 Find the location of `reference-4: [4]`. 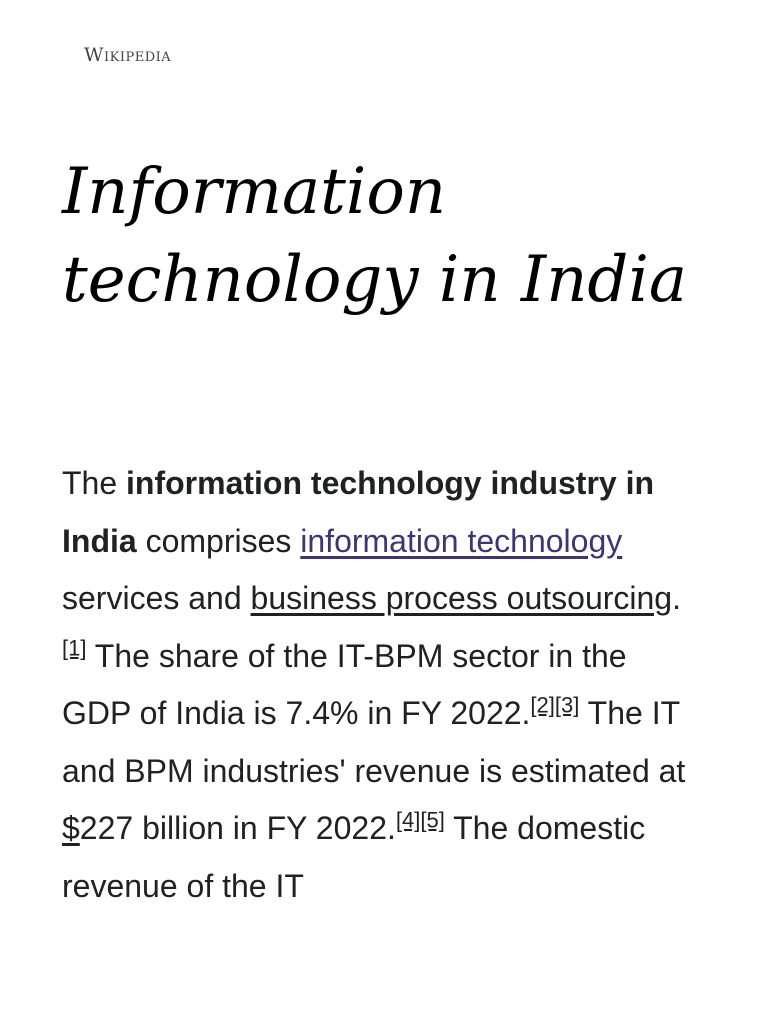

reference-4: [4] is located at coordinates (408, 819).